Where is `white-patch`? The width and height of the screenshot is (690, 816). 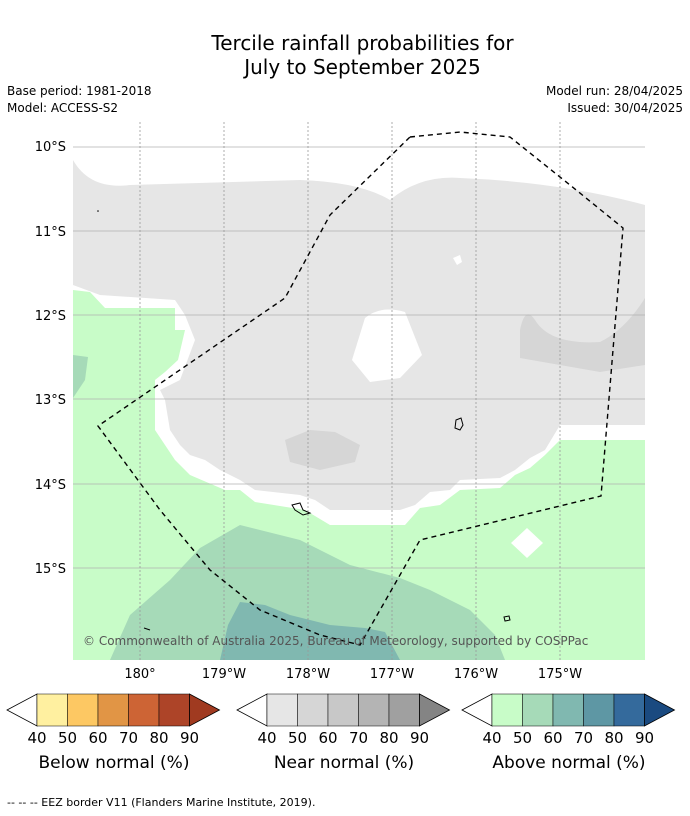 white-patch is located at coordinates (387, 345).